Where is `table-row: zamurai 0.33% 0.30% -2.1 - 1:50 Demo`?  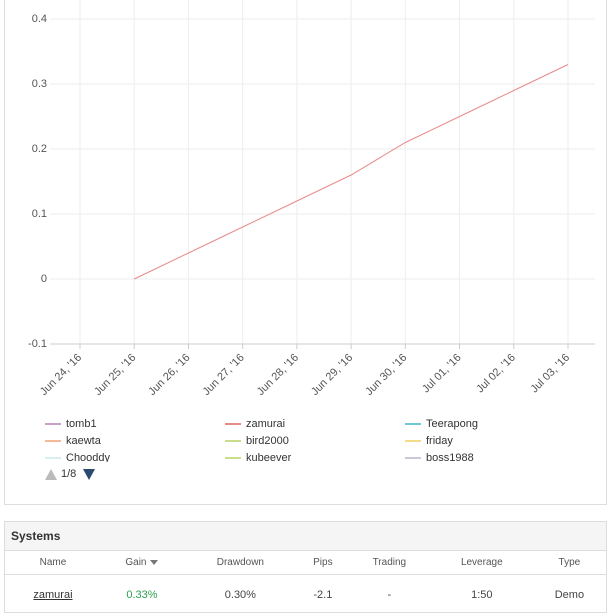 table-row: zamurai 0.33% 0.30% -2.1 - 1:50 Demo is located at coordinates (305, 595).